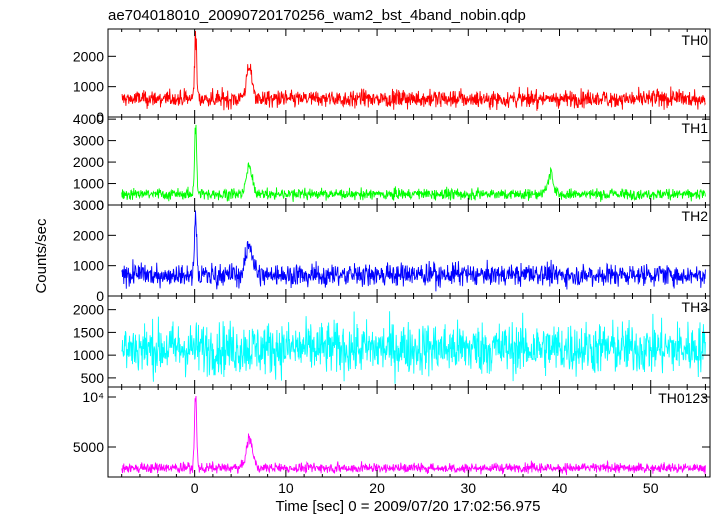 The width and height of the screenshot is (717, 516). Describe the element at coordinates (93, 378) in the screenshot. I see `y-tick-label: 500` at that location.